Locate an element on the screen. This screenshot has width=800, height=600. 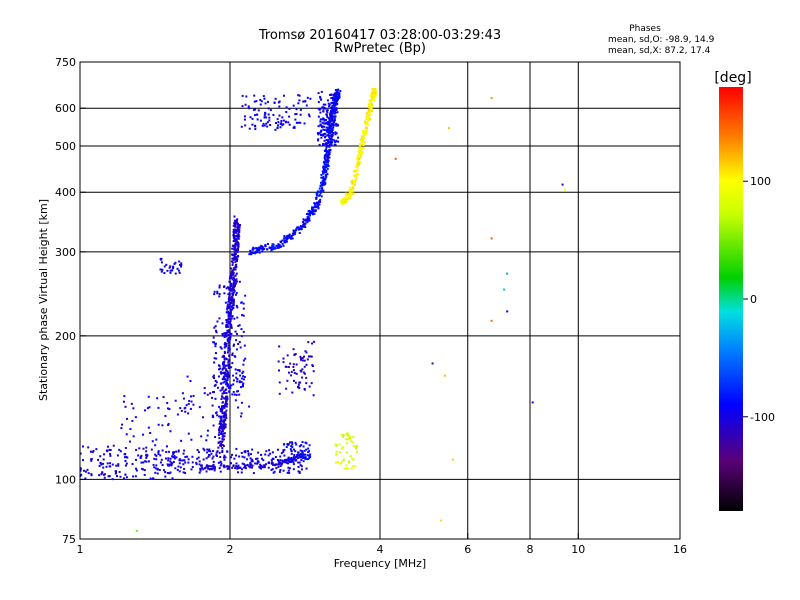
colorbar-tick-label: -100 is located at coordinates (762, 417).